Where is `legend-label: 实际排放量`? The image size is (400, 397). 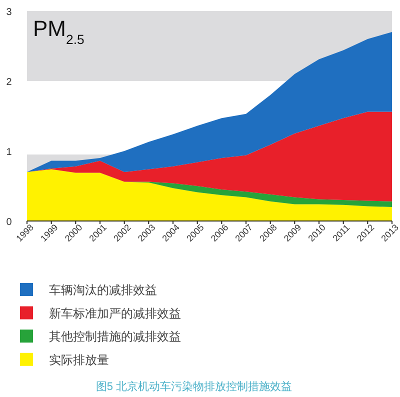
legend-label: 实际排放量 is located at coordinates (79, 359).